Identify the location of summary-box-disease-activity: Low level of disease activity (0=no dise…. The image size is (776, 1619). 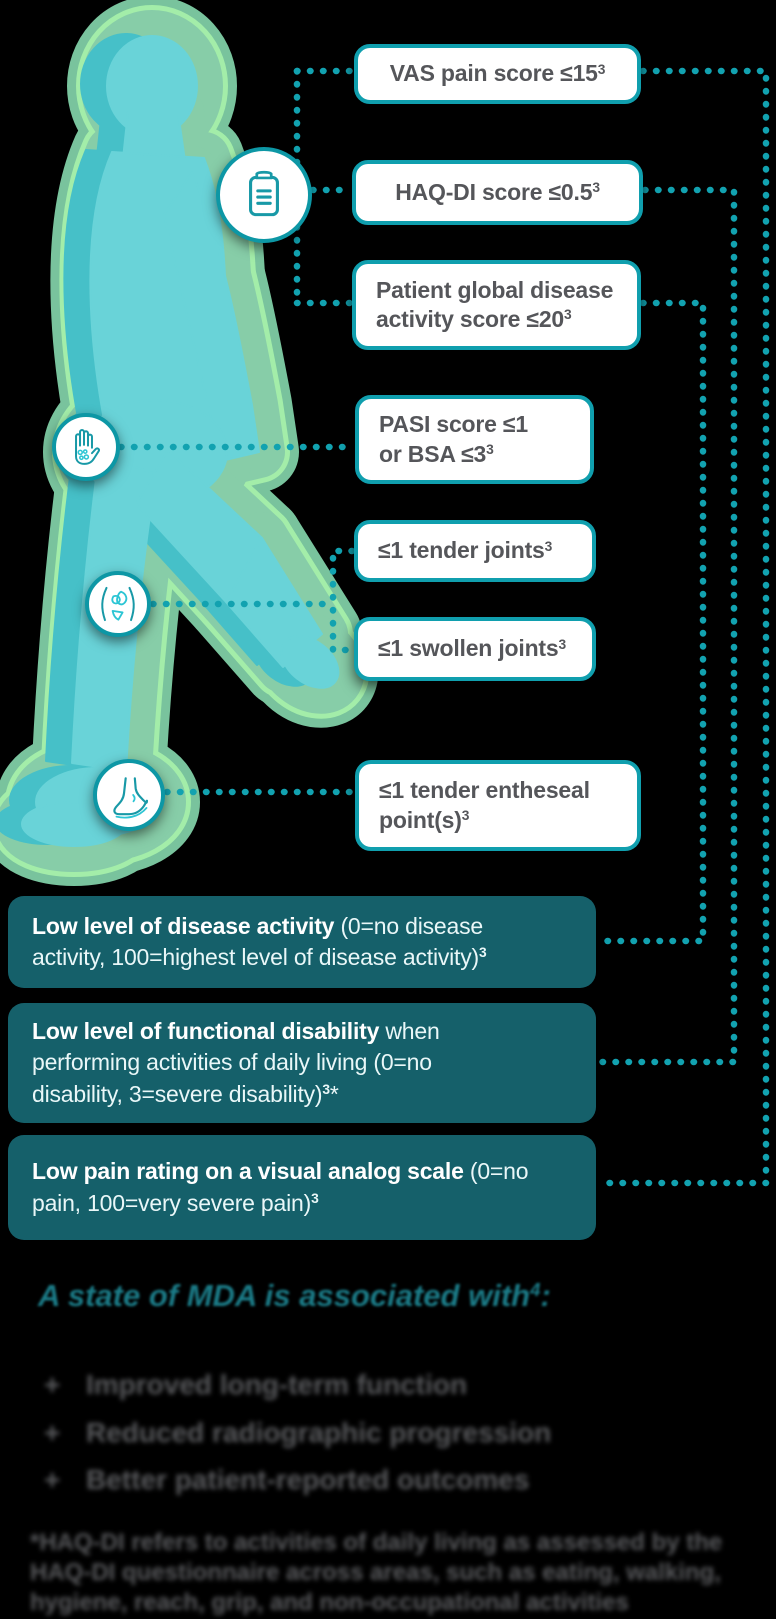
(302, 942).